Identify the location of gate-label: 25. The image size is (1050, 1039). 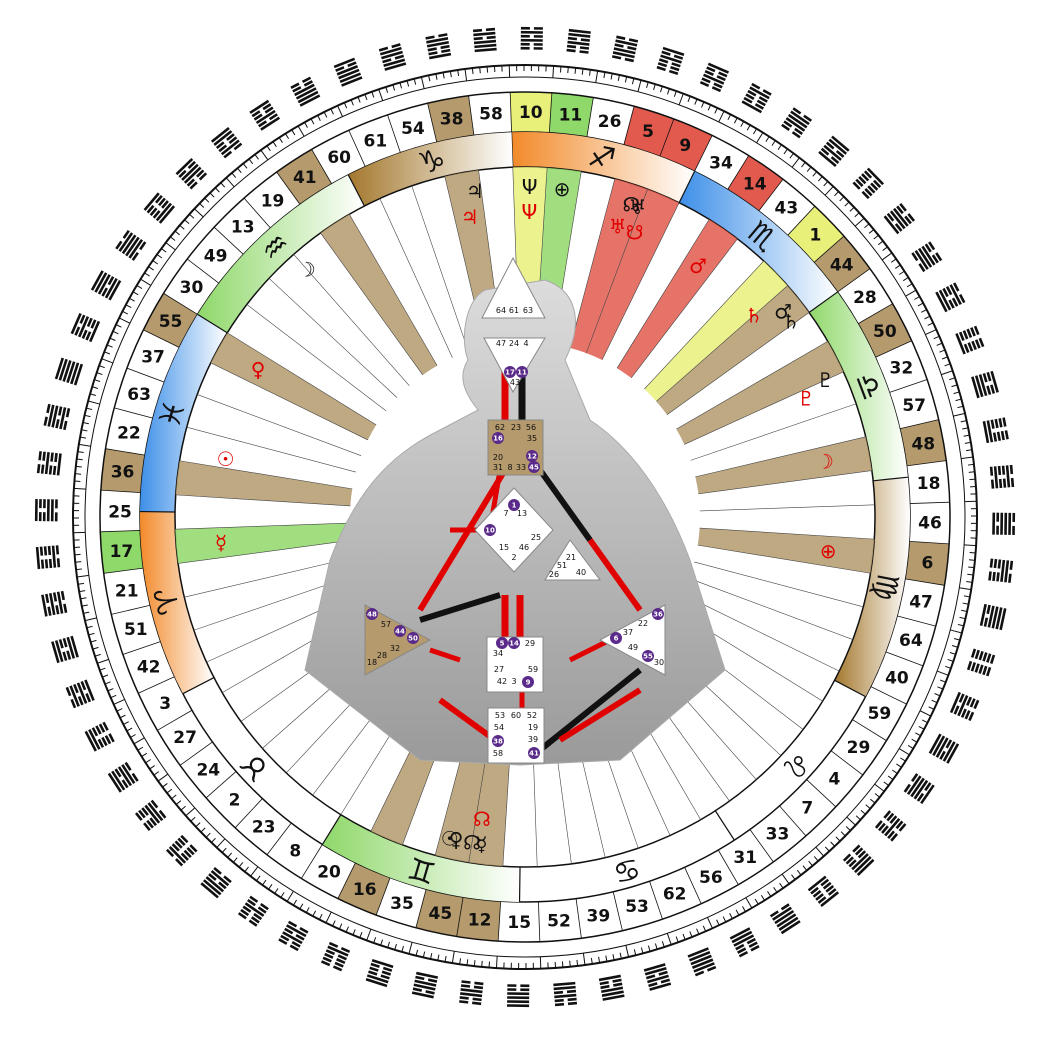
(120, 512).